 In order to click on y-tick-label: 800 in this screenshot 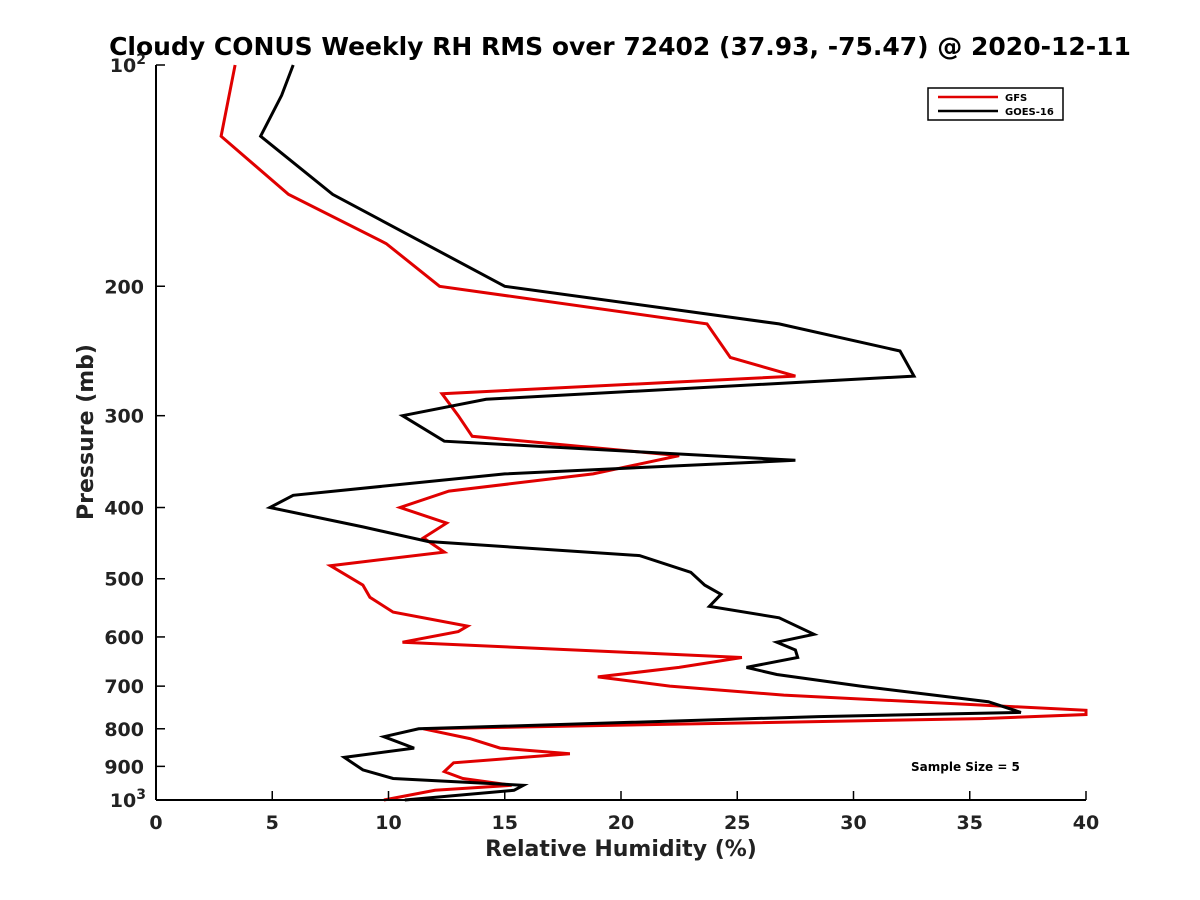, I will do `click(124, 730)`.